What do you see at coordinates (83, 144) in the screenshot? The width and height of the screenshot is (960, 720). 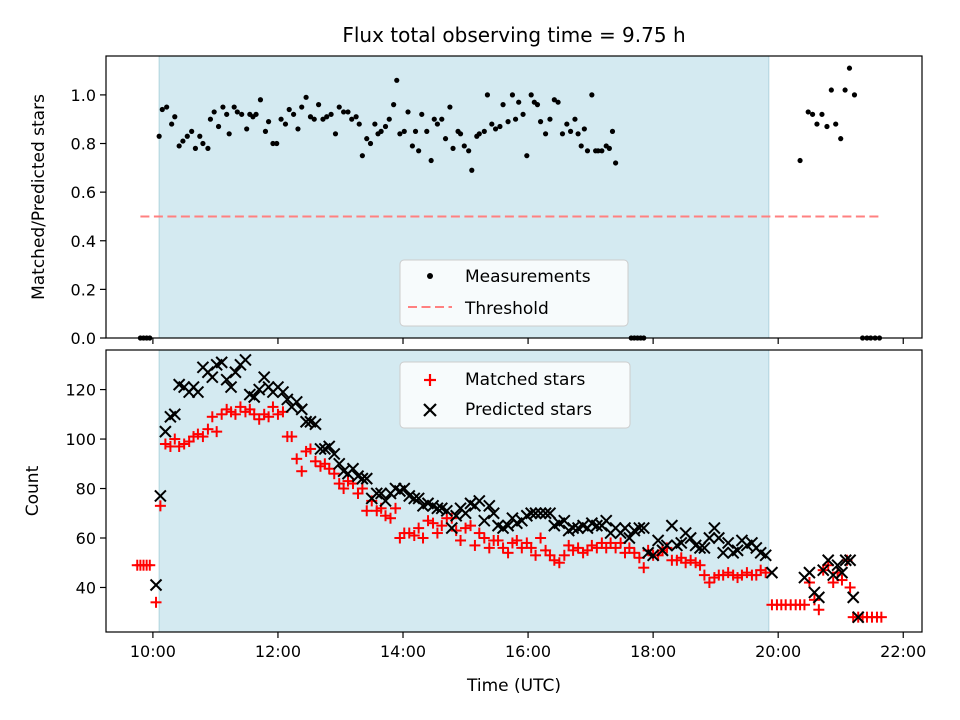 I see `y-tick-label: 0.8` at bounding box center [83, 144].